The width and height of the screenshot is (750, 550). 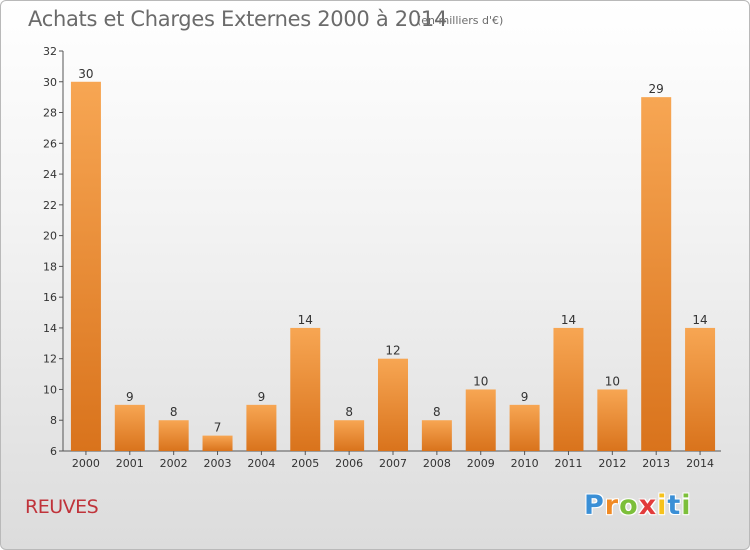 I want to click on y-tick-label: 8, so click(x=53, y=420).